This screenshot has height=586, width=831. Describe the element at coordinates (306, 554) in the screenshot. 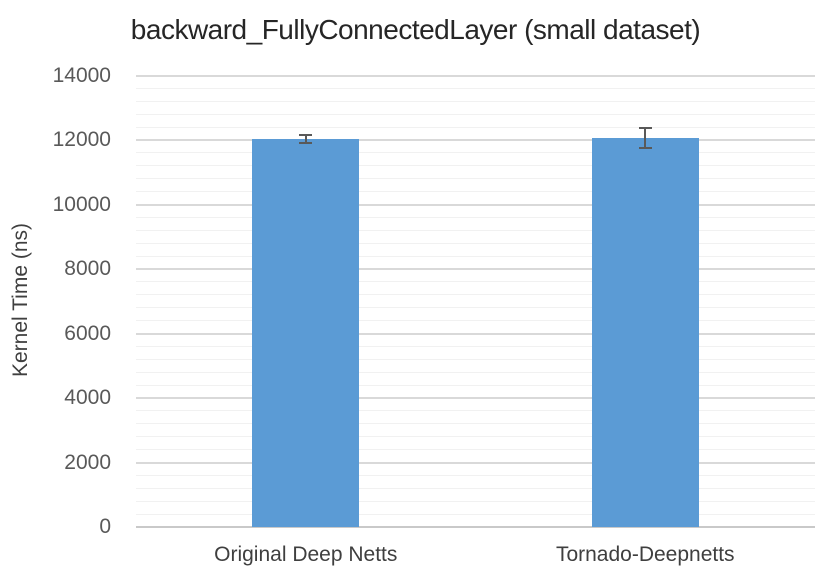

I see `category-label: Original Deep Netts` at that location.